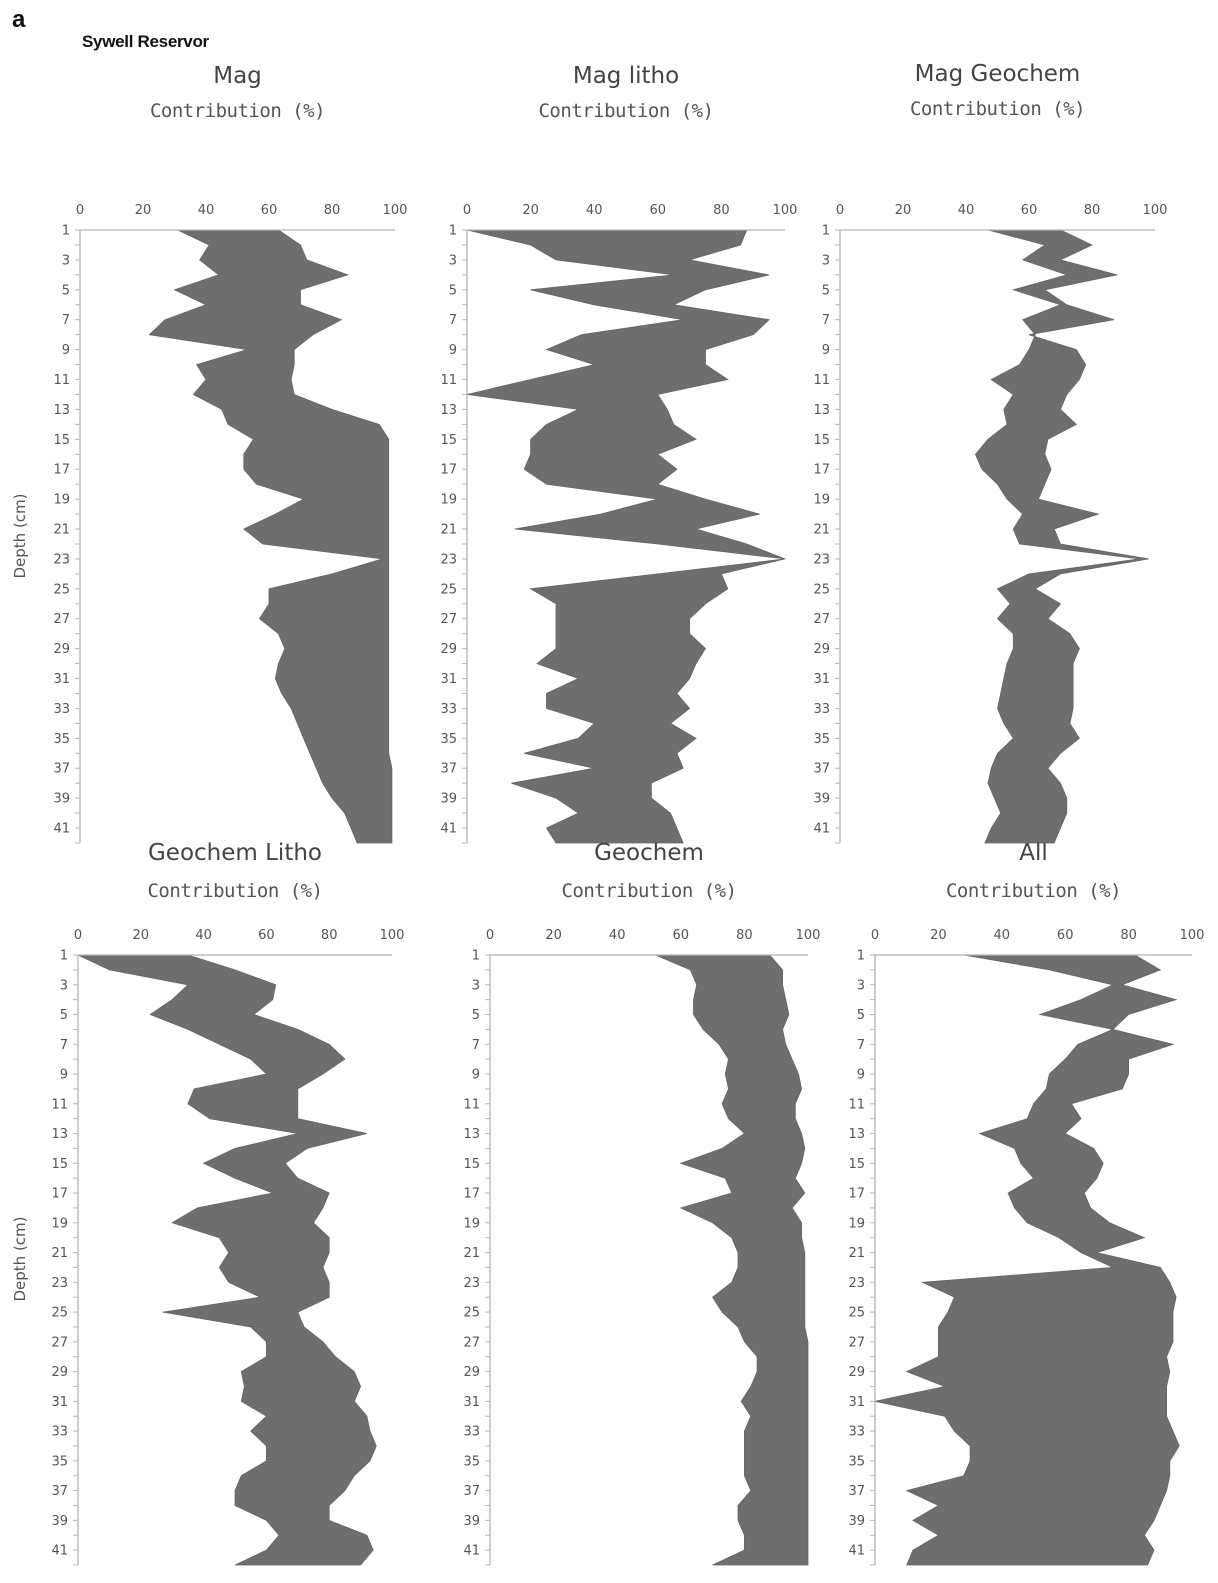 Image resolution: width=1218 pixels, height=1583 pixels. Describe the element at coordinates (821, 380) in the screenshot. I see `y-tick-label: 11` at that location.